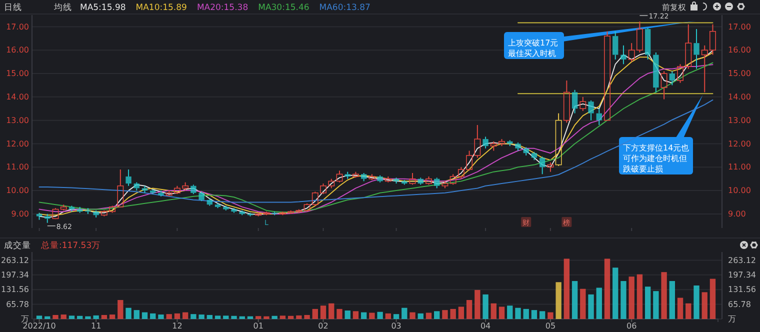 The width and height of the screenshot is (760, 332). I want to click on y-tick-label: 17.00, so click(17, 27).